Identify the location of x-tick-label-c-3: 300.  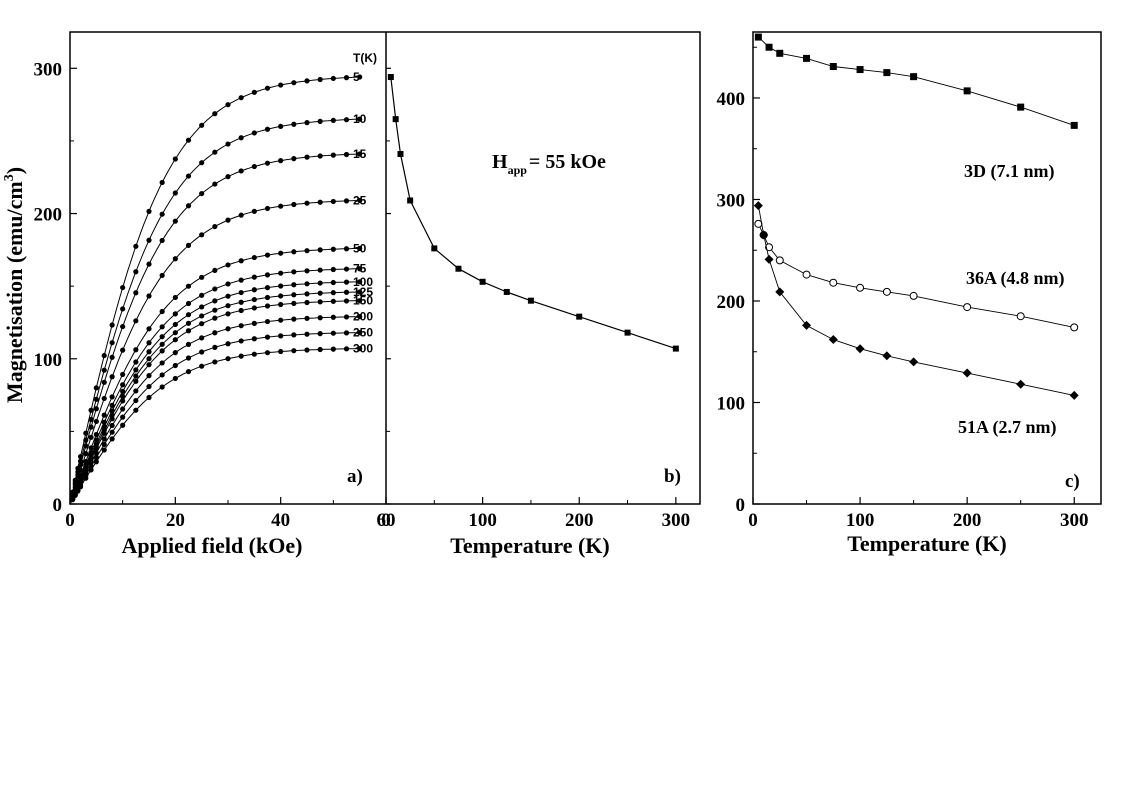
(1074, 520).